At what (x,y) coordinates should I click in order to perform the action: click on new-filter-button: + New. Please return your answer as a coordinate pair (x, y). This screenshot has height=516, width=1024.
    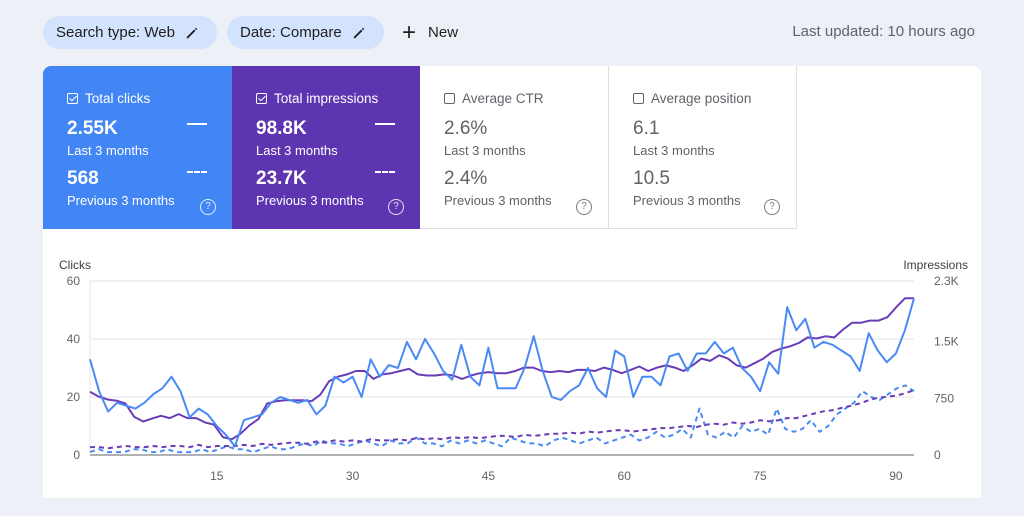
    Looking at the image, I should click on (430, 32).